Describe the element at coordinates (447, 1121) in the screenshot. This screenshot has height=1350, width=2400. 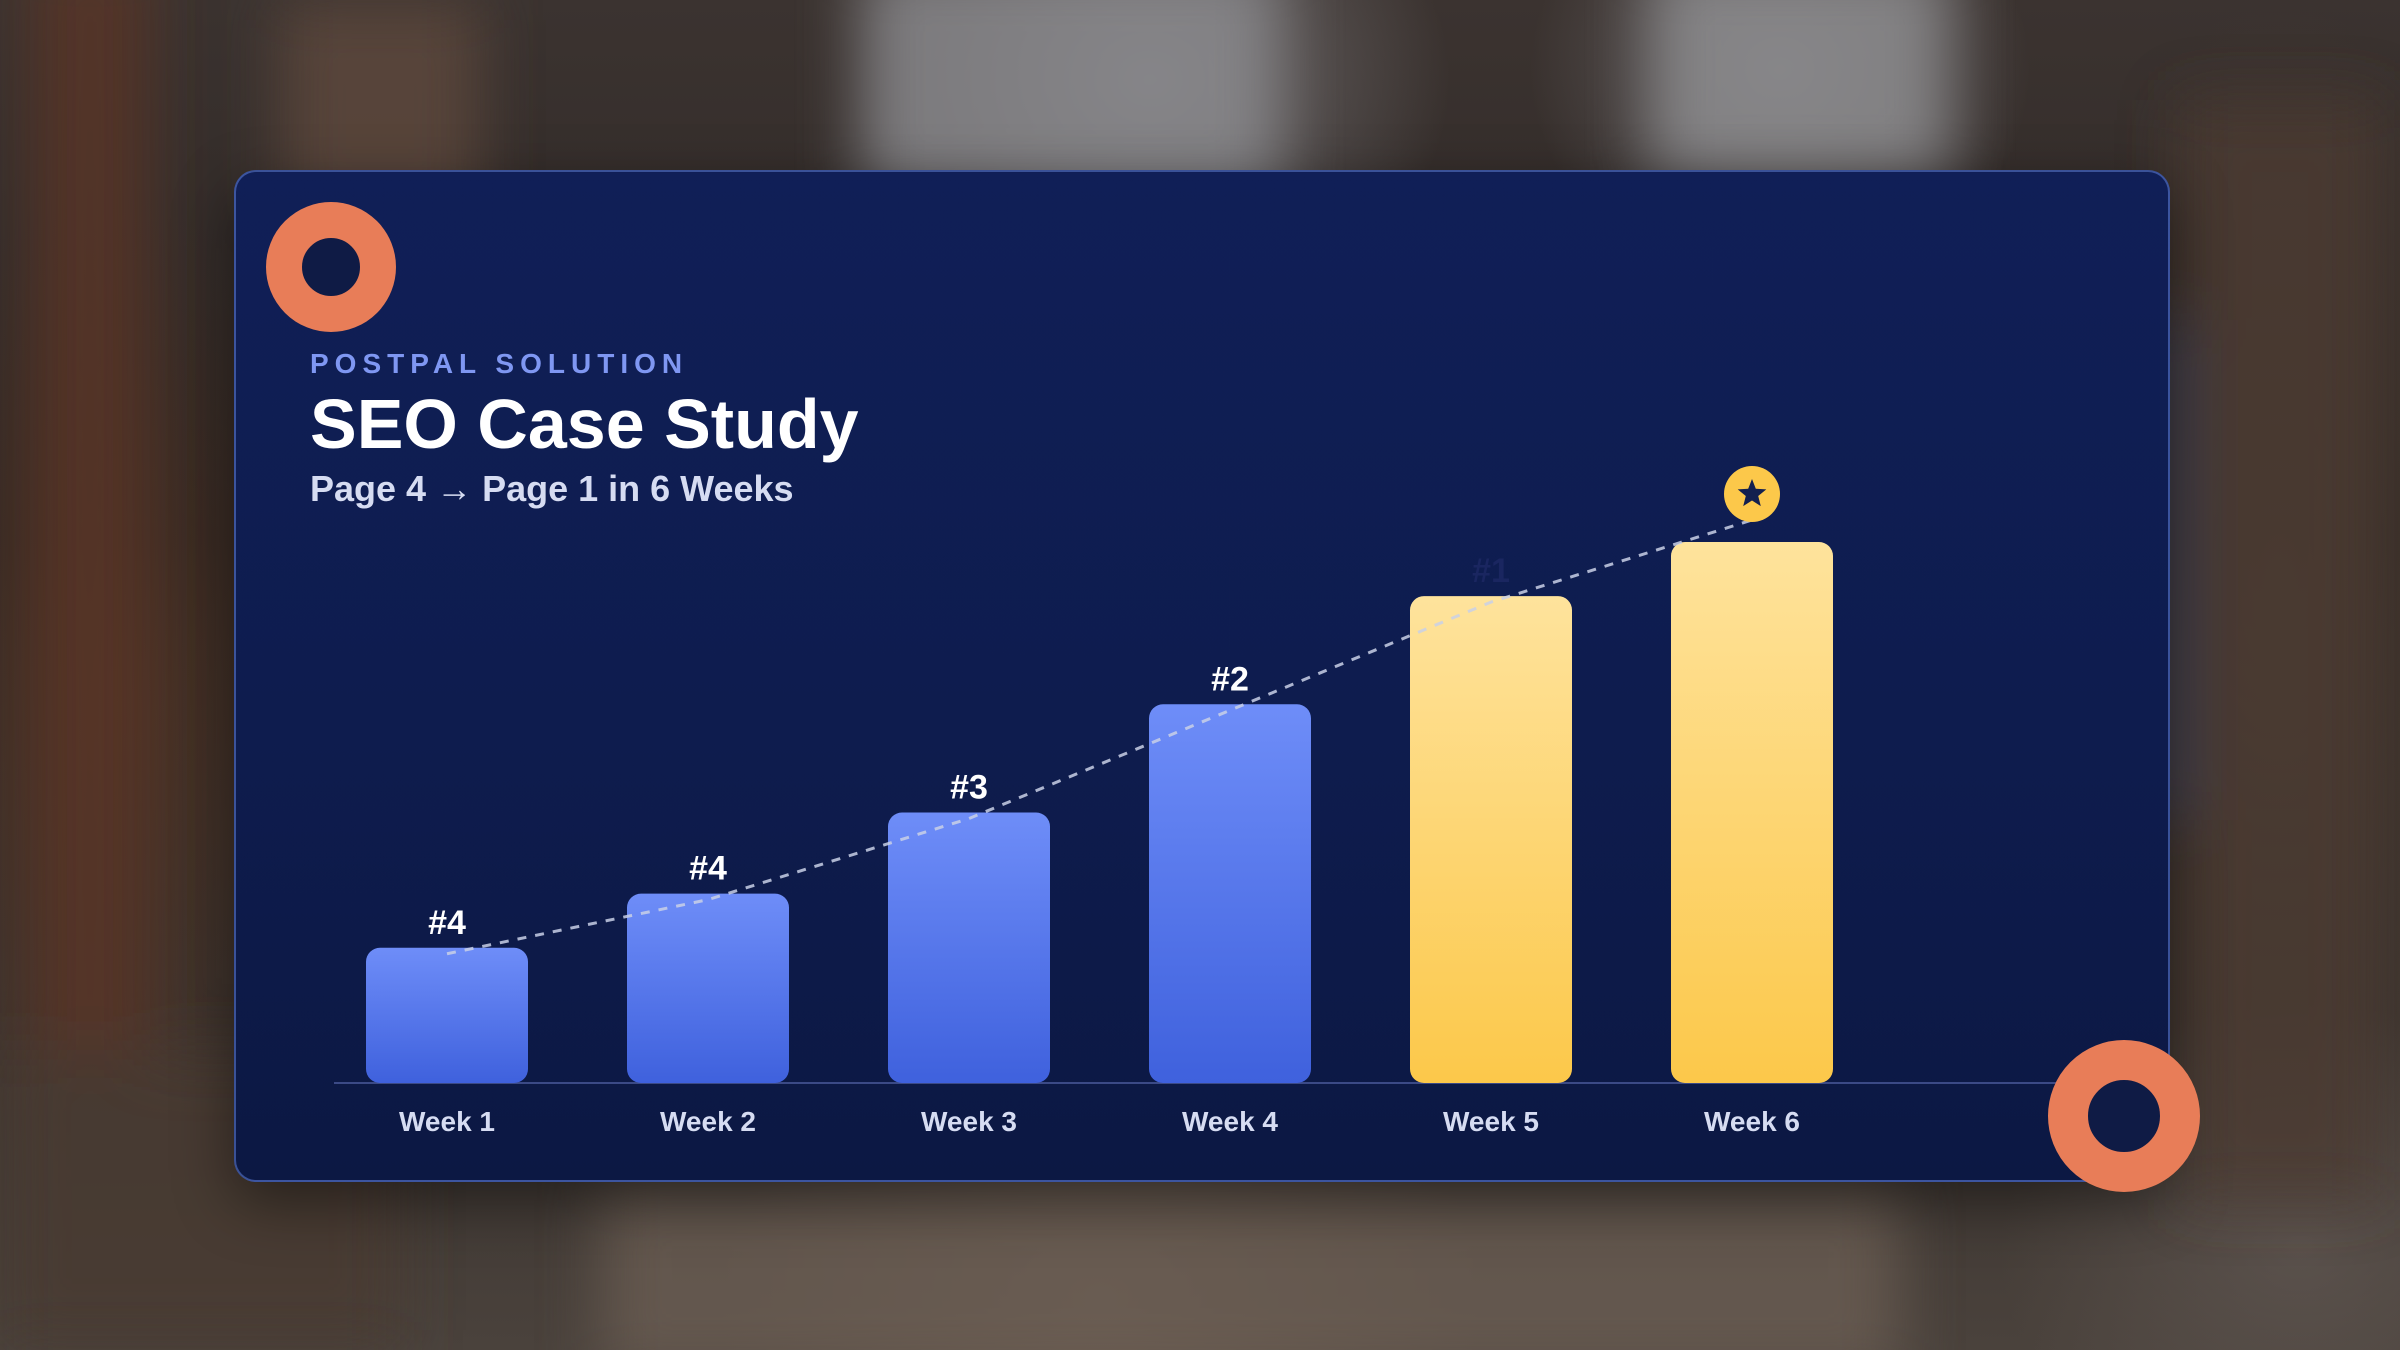
I see `x-tick-label: Week 1` at that location.